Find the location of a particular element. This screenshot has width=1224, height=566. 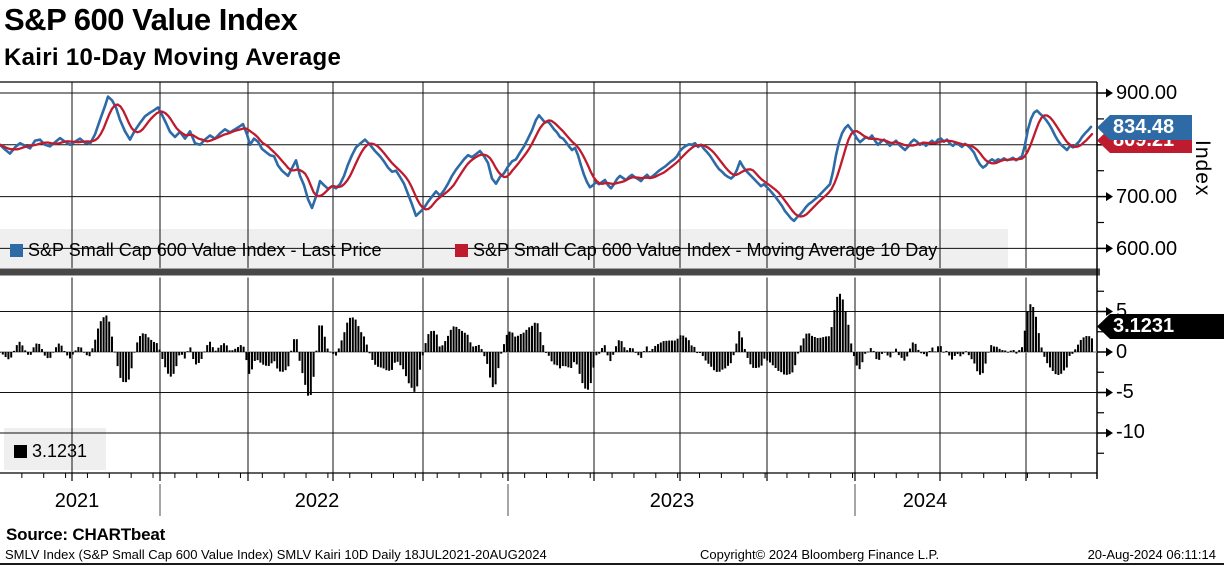

kairi-value-tag: 3.1231 is located at coordinates (1160, 326).